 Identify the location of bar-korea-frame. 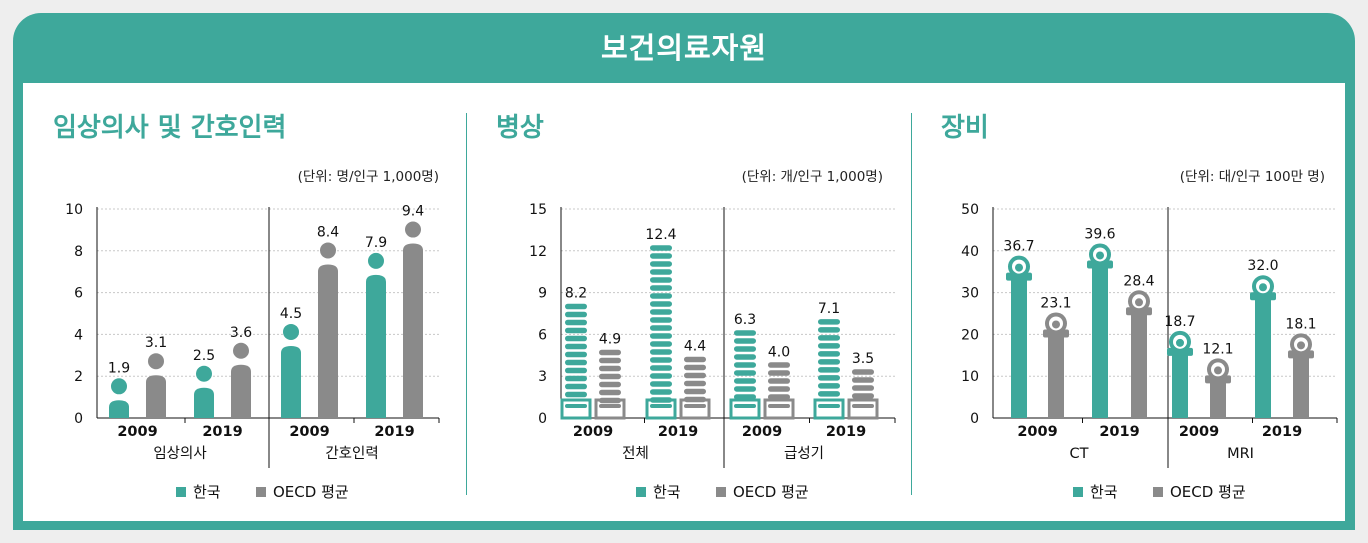
(745, 409).